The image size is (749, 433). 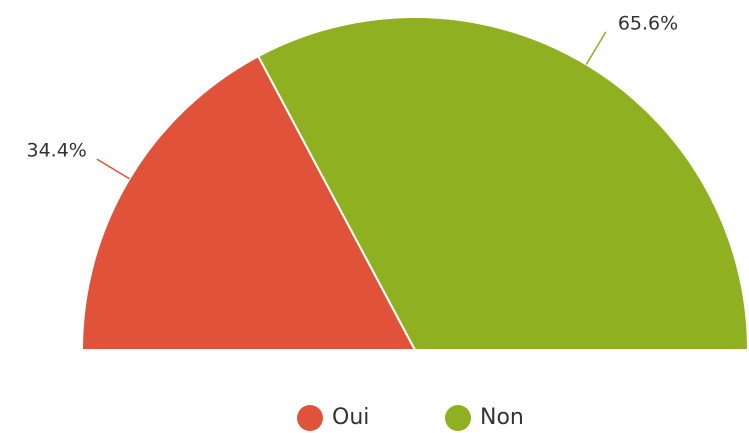 What do you see at coordinates (56, 151) in the screenshot?
I see `data-label: 34.4%` at bounding box center [56, 151].